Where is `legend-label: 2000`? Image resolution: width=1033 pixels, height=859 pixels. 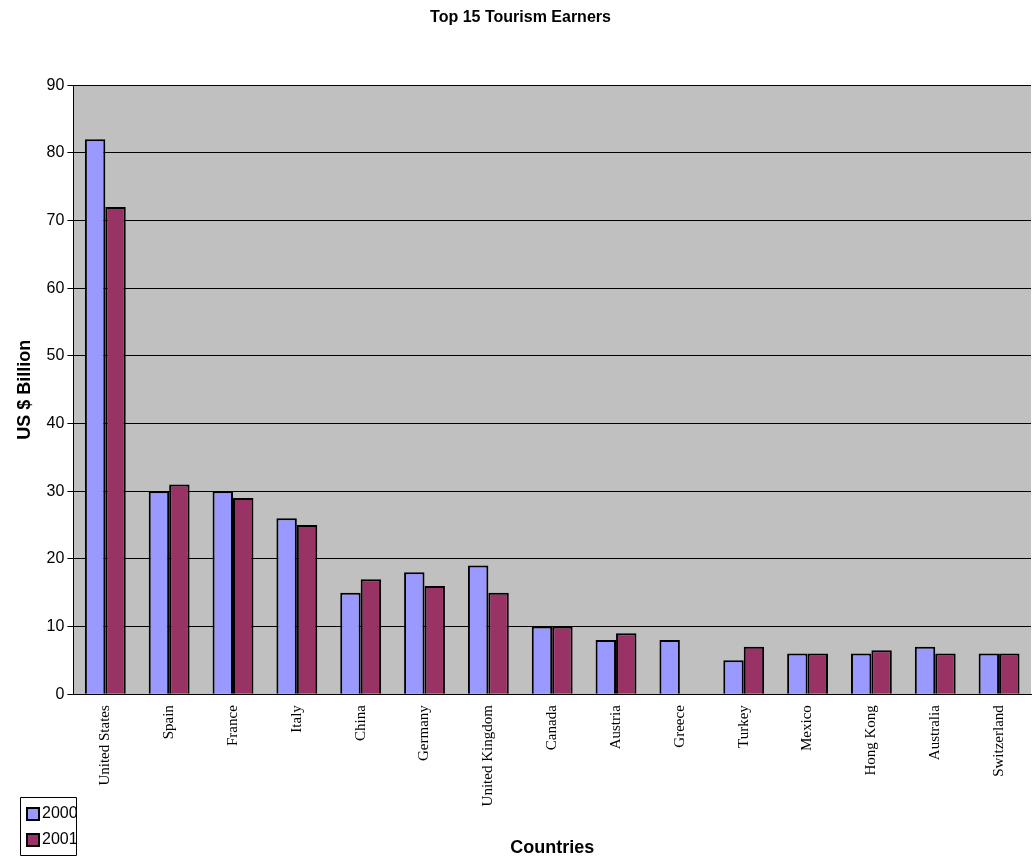 legend-label: 2000 is located at coordinates (60, 813).